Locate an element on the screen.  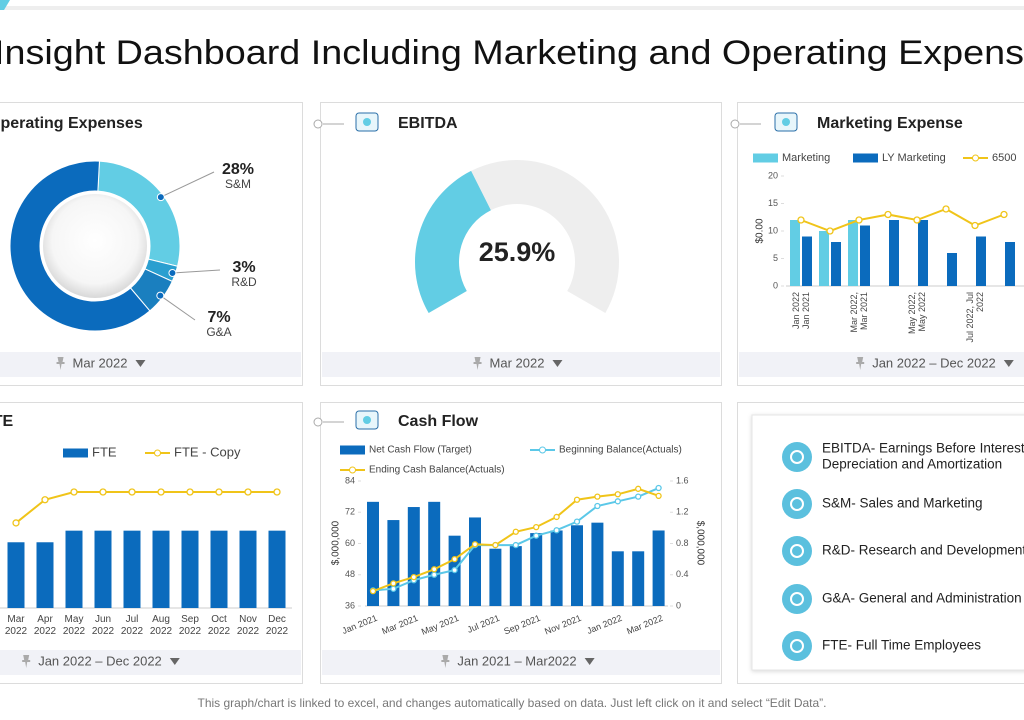
glossary-text: EBITDA- Earnings Before Interest, is located at coordinates (923, 448).